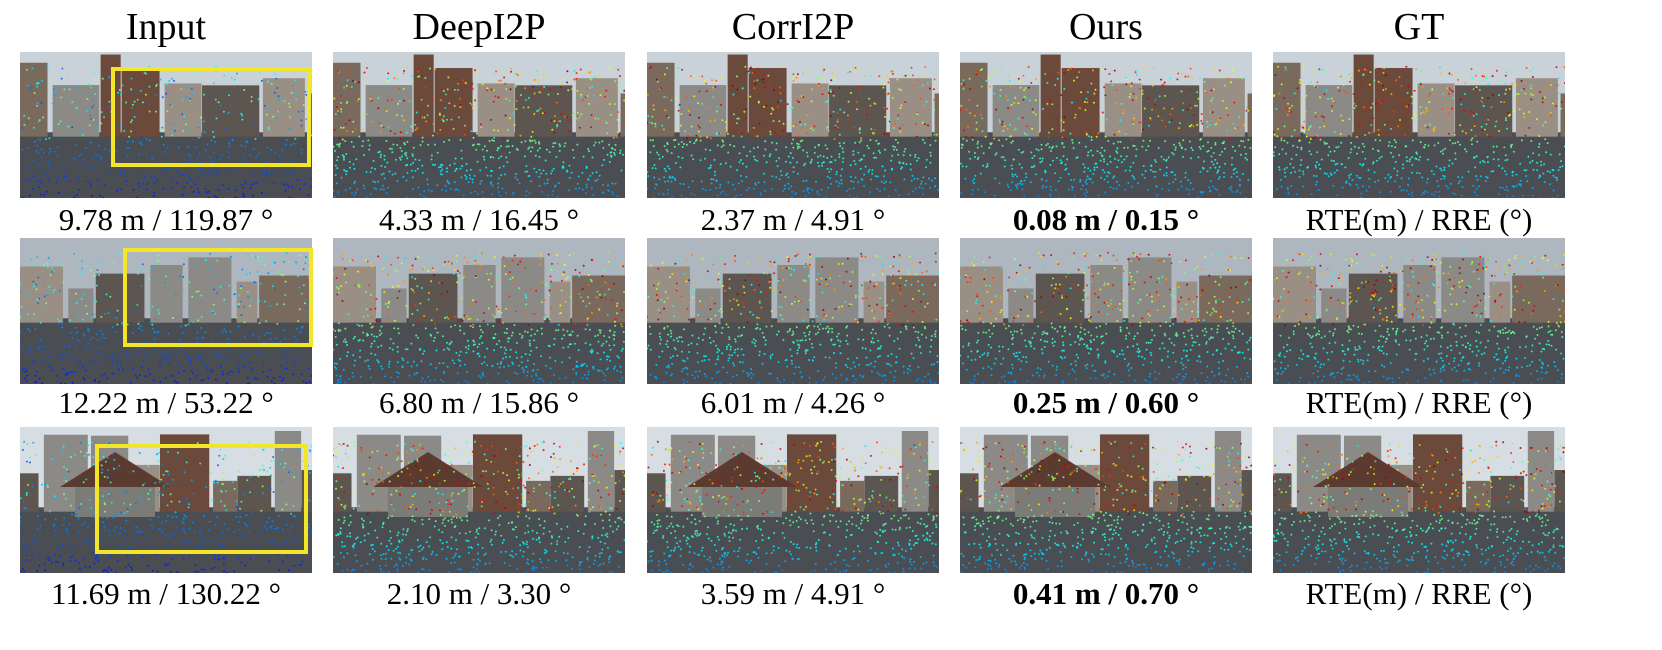  What do you see at coordinates (1106, 27) in the screenshot?
I see `column-header-ours: Ours` at bounding box center [1106, 27].